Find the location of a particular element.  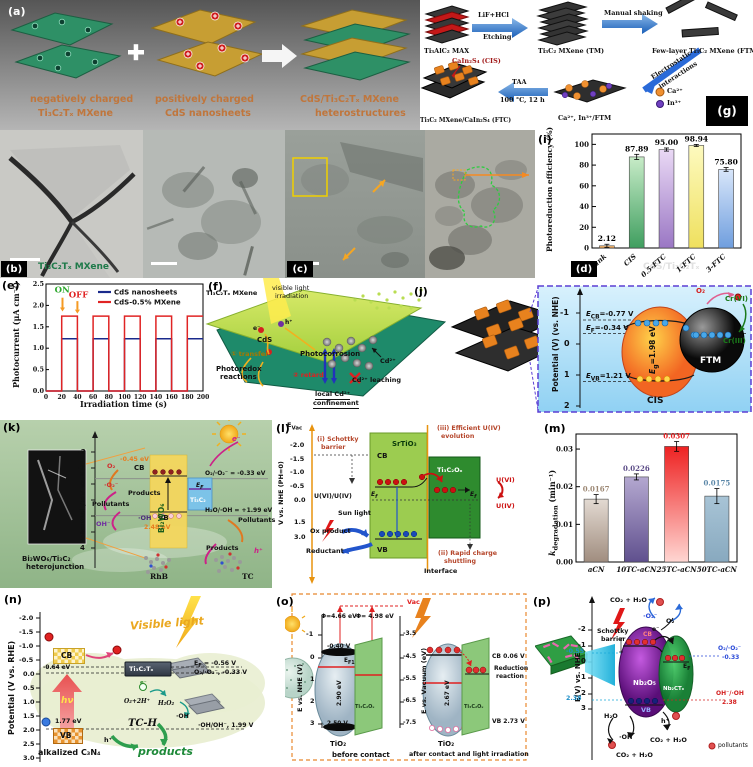

svg-text: OFF is located at coordinates (78, 296).